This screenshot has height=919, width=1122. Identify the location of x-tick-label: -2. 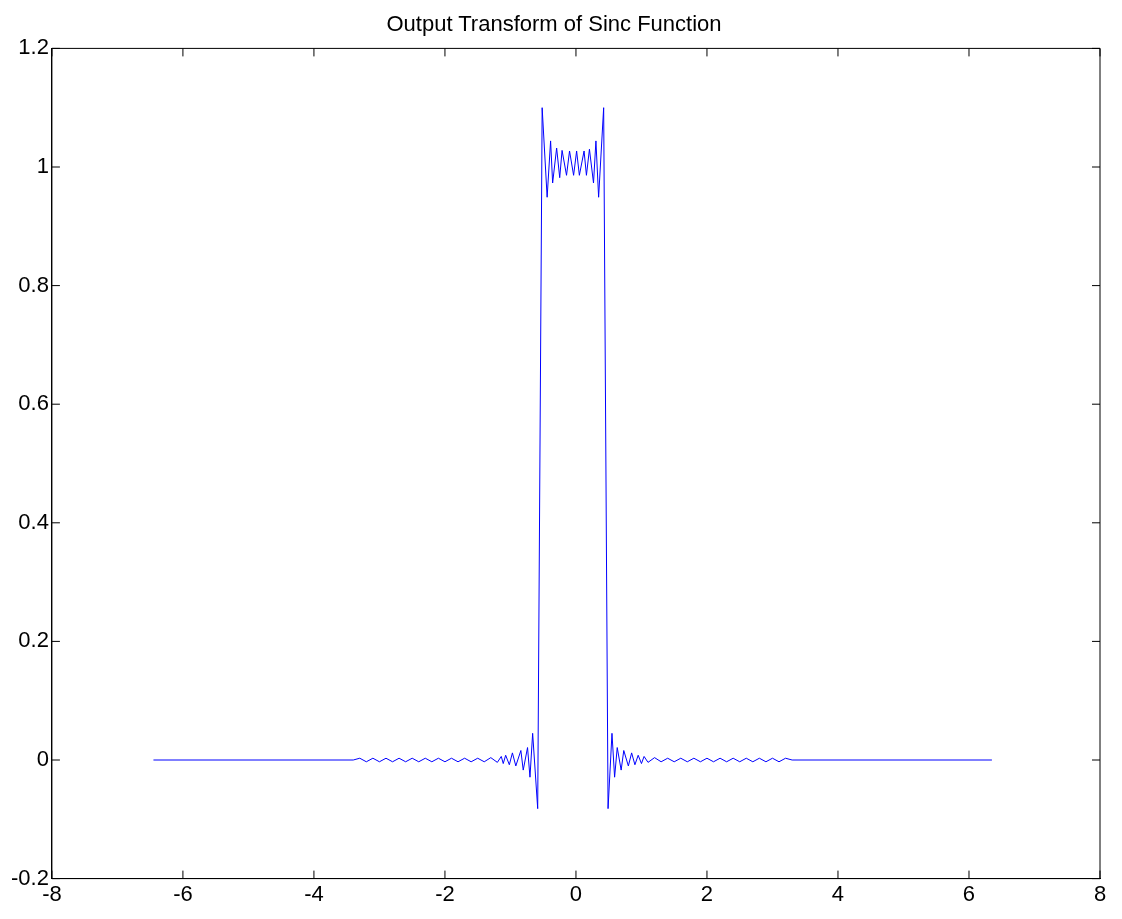
(445, 893).